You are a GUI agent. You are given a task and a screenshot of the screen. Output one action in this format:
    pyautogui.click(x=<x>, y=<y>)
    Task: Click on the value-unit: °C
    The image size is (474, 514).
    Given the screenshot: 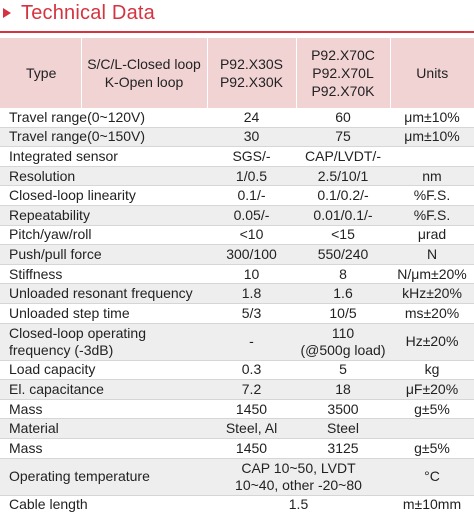 What is the action you would take?
    pyautogui.click(x=432, y=477)
    